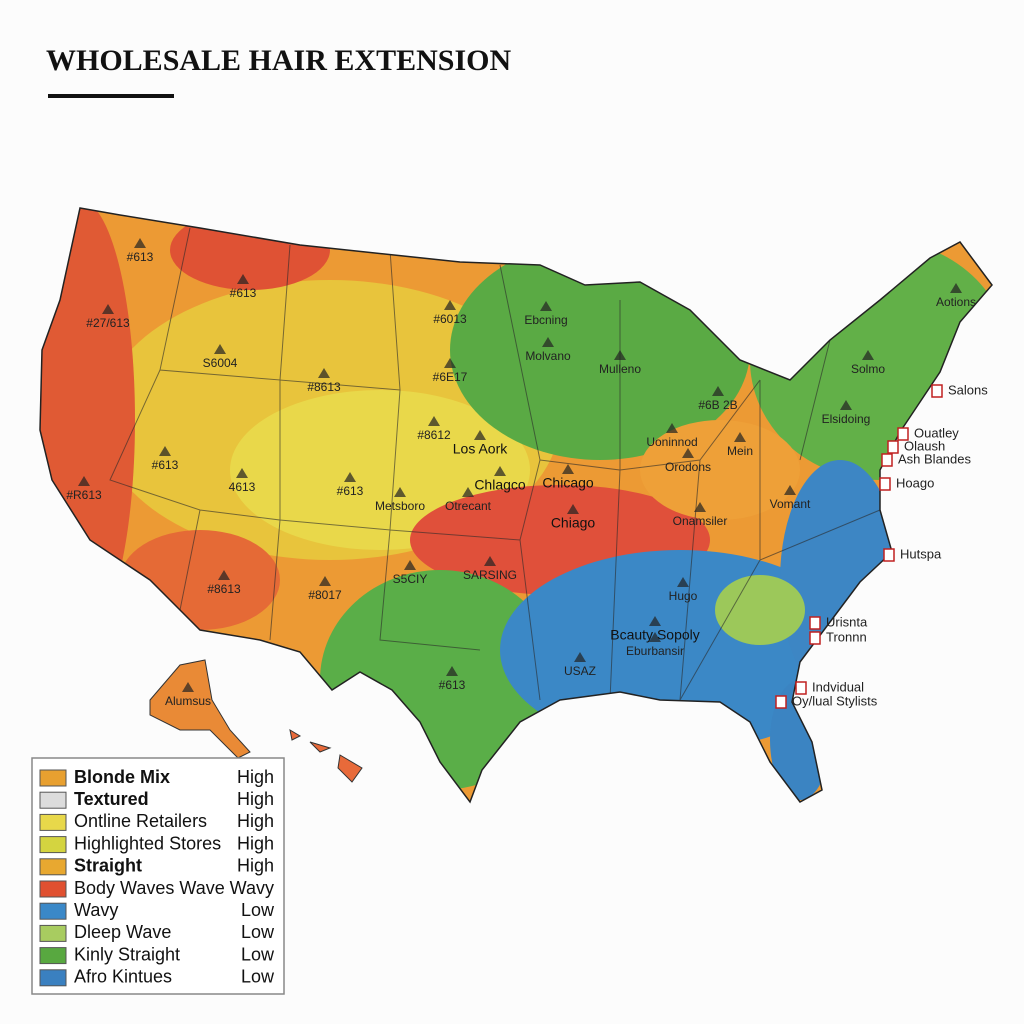 The width and height of the screenshot is (1024, 1024). I want to click on map-label: Salons, so click(968, 389).